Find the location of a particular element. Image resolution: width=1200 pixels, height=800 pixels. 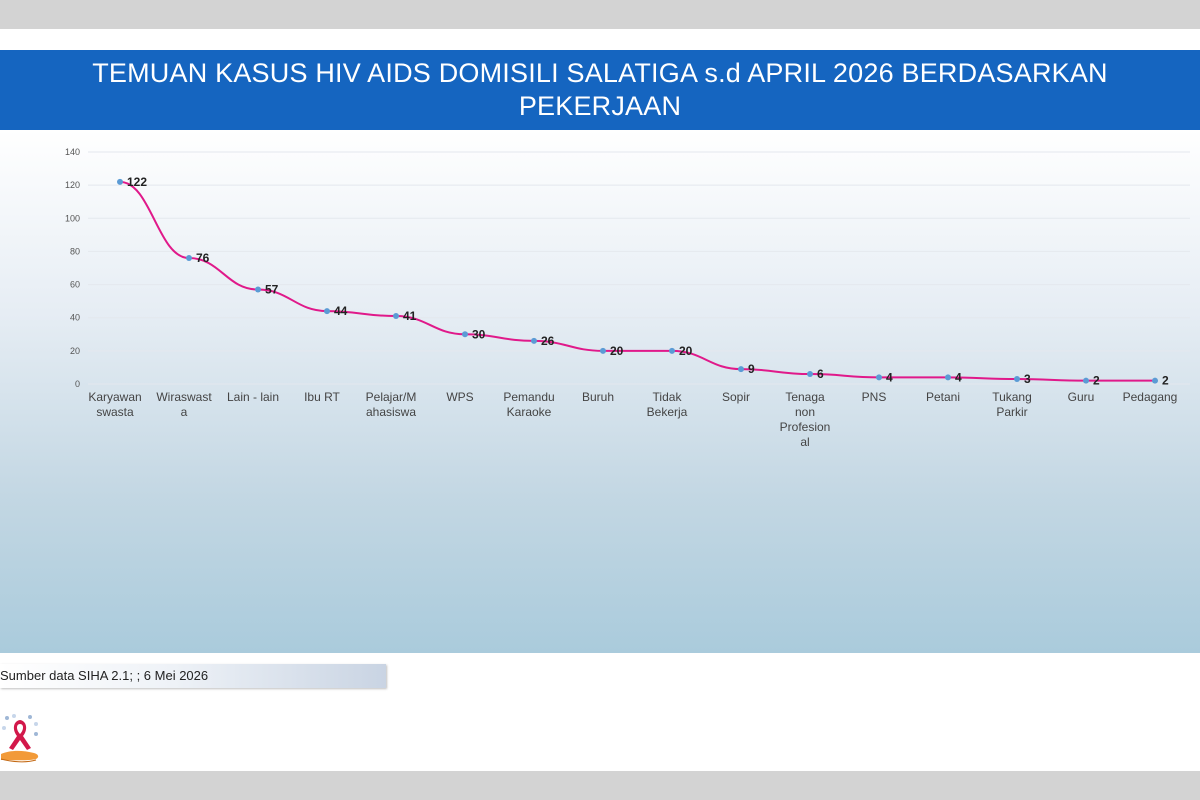

data-label: 6 is located at coordinates (820, 374).